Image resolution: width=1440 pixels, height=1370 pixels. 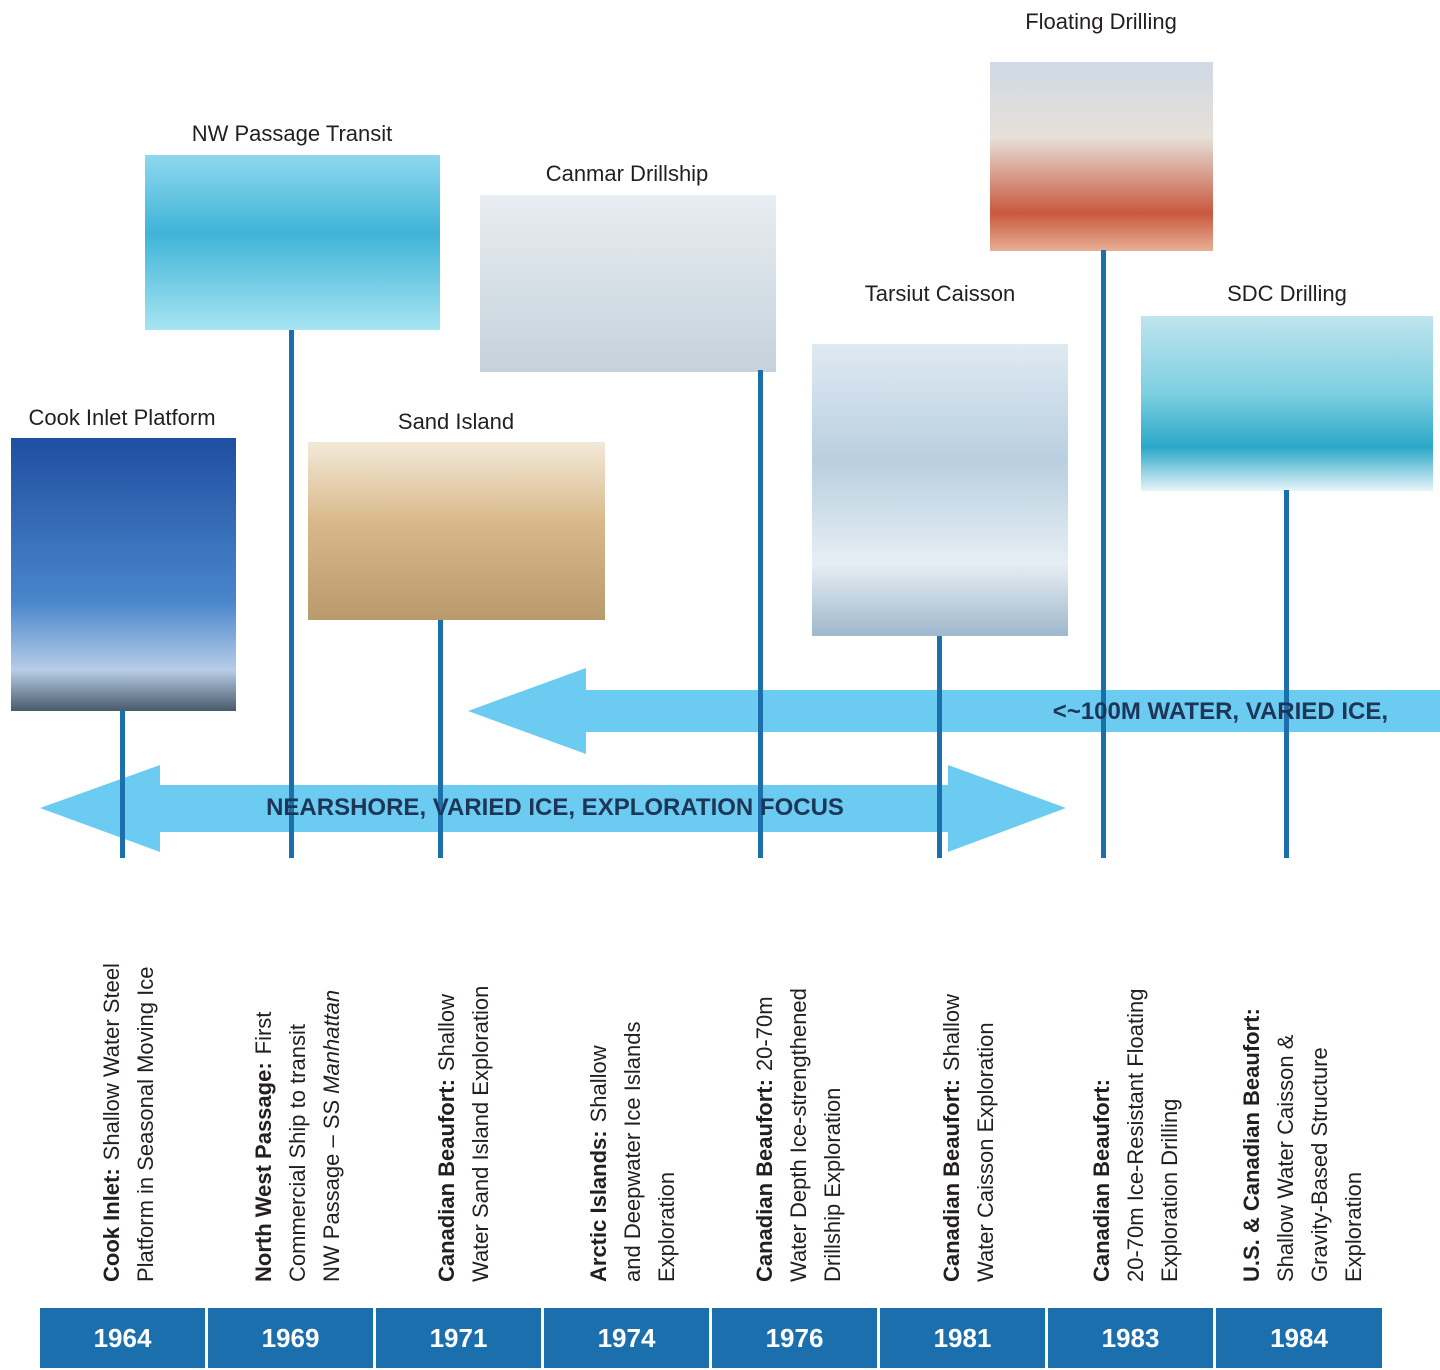 I want to click on description-line: NW Passage – SS Manhattan, so click(x=332, y=1136).